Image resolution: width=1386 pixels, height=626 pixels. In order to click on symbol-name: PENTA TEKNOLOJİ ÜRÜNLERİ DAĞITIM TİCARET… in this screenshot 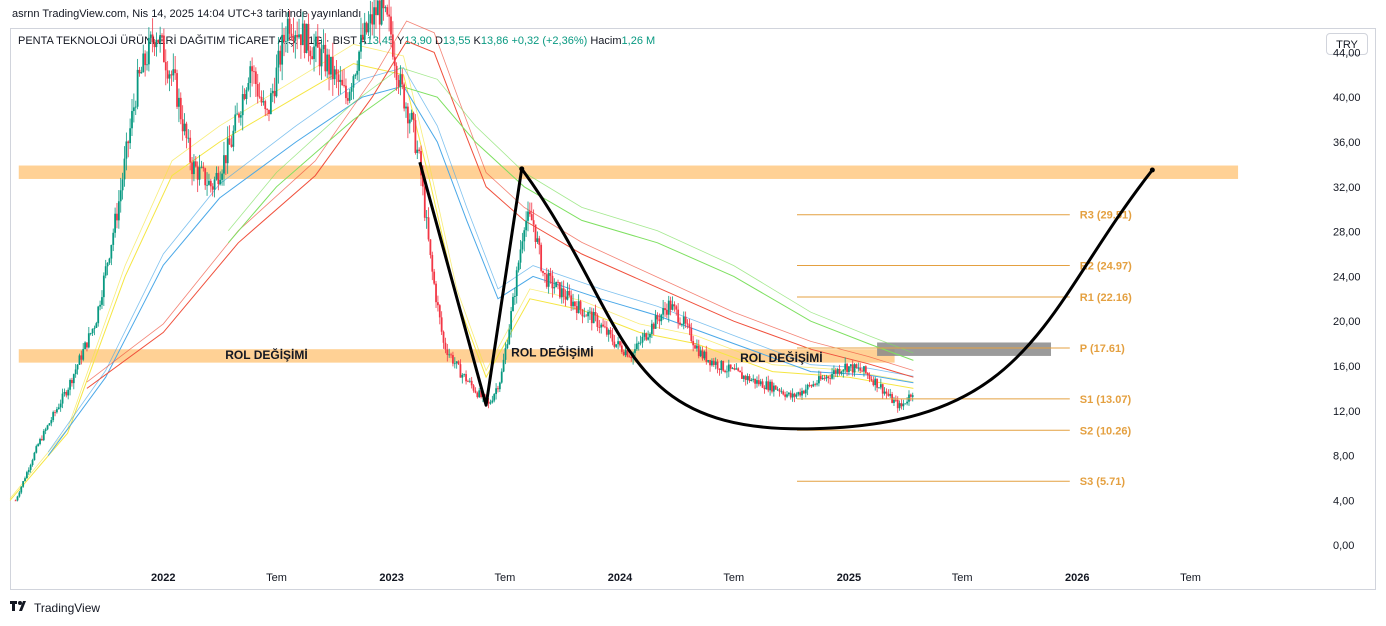, I will do `click(187, 41)`.